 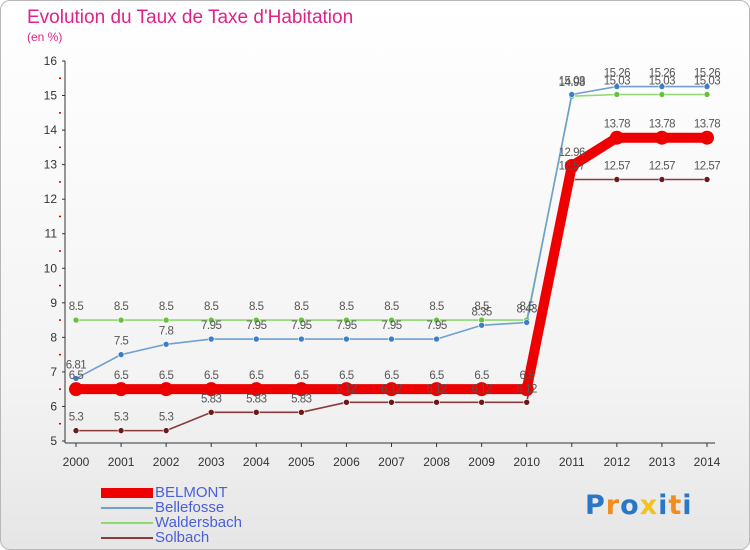 I want to click on x-tick-label: 2010, so click(x=526, y=462).